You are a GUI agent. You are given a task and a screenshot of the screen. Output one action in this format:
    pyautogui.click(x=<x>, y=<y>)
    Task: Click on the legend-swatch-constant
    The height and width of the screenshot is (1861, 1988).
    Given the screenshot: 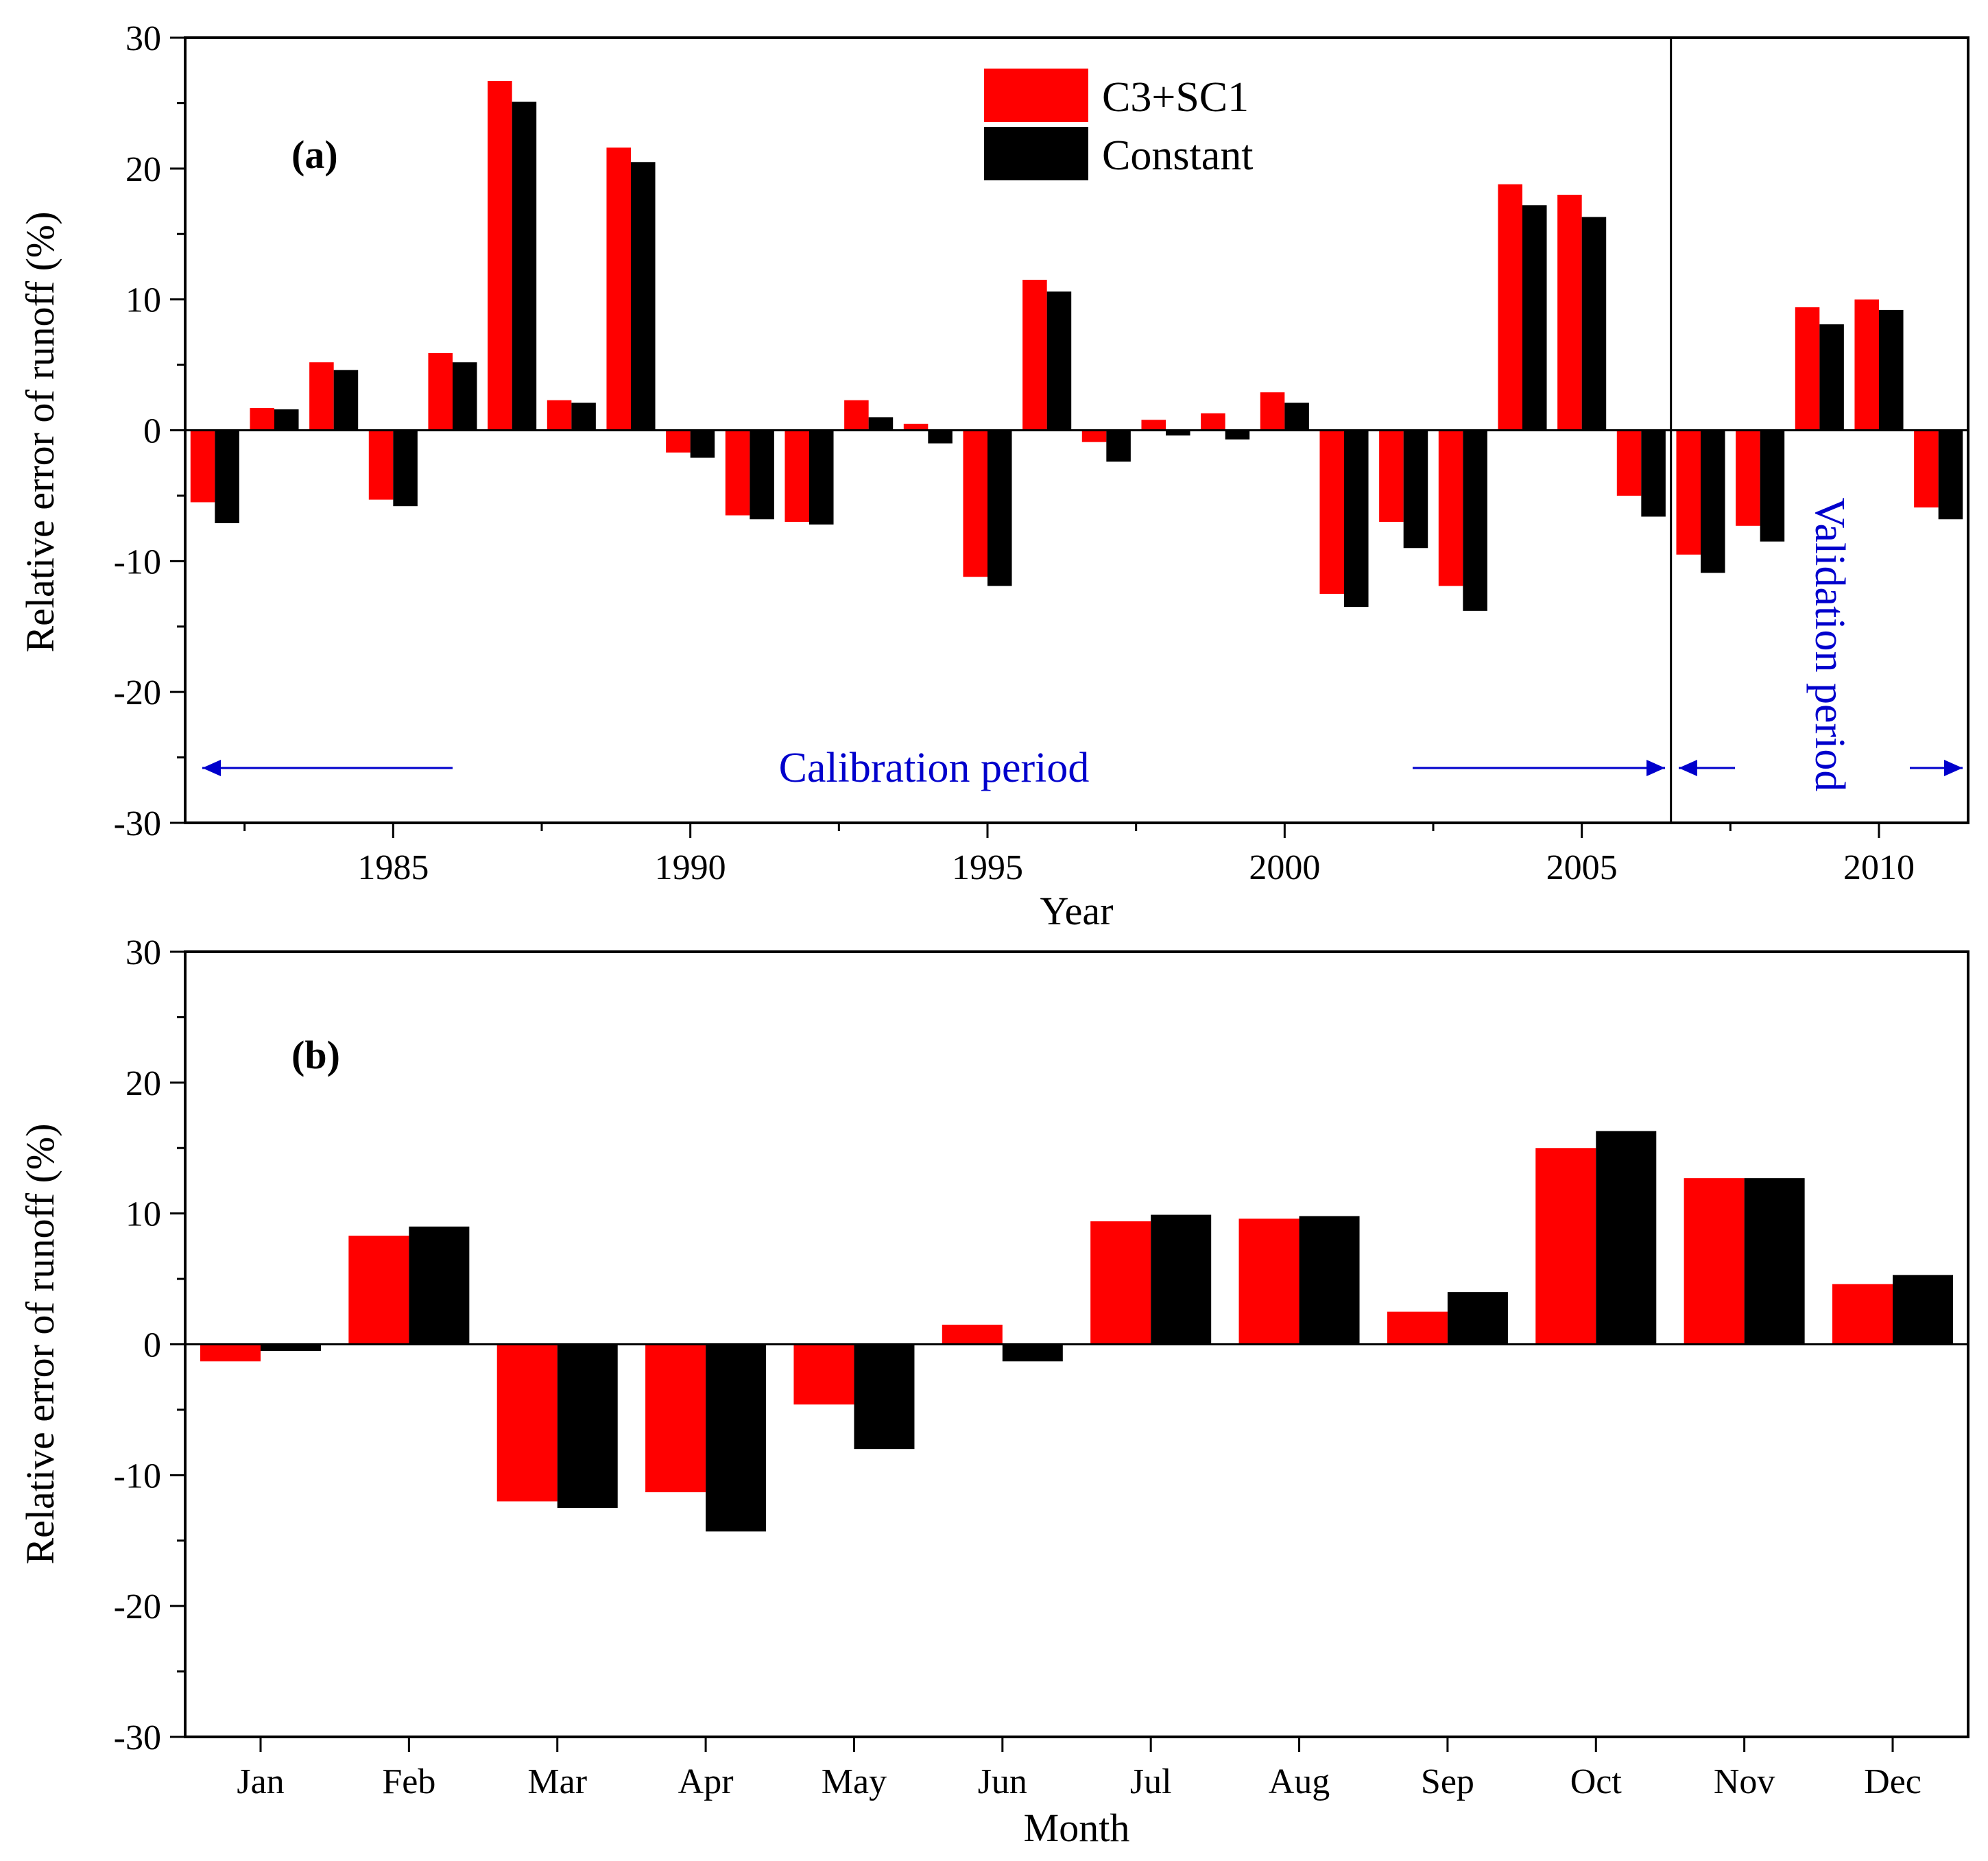 What is the action you would take?
    pyautogui.click(x=1036, y=153)
    